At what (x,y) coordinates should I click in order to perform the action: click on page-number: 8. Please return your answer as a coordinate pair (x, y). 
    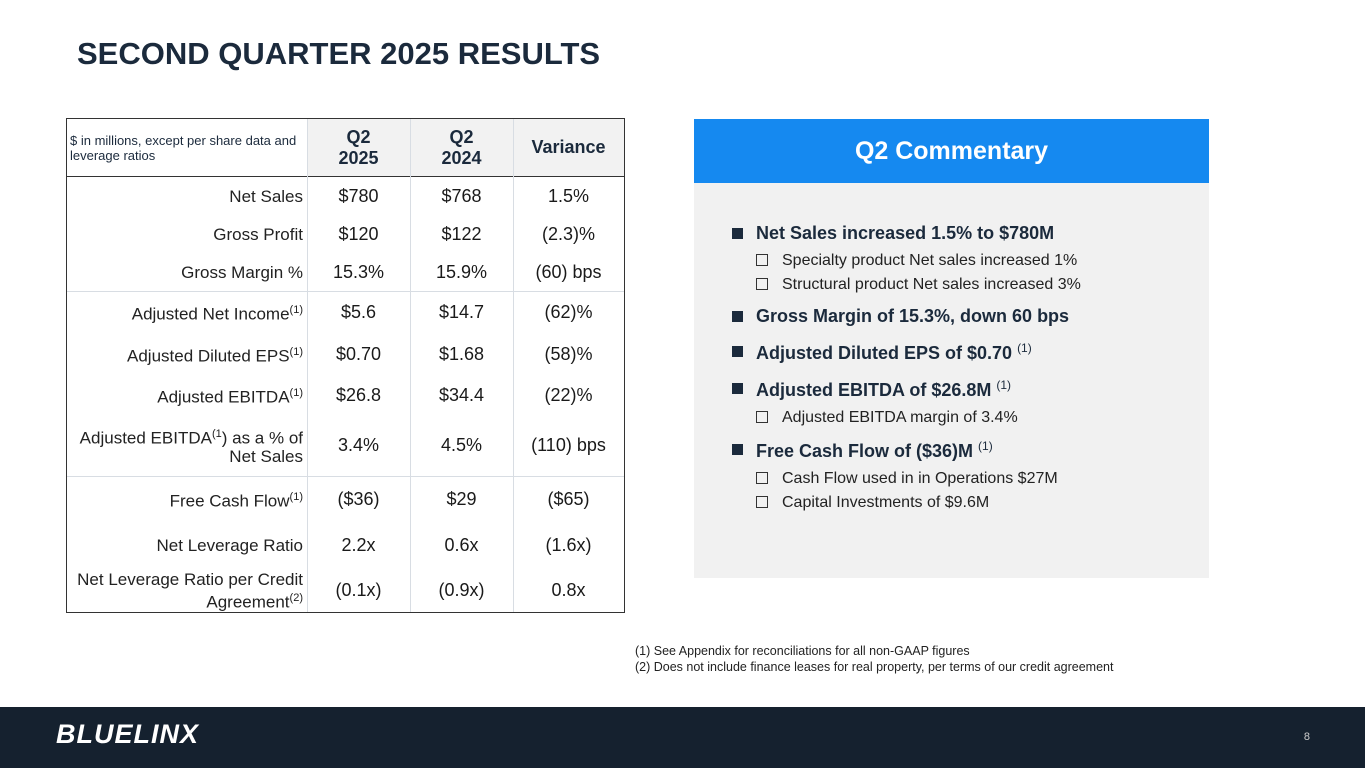
    Looking at the image, I should click on (1306, 737).